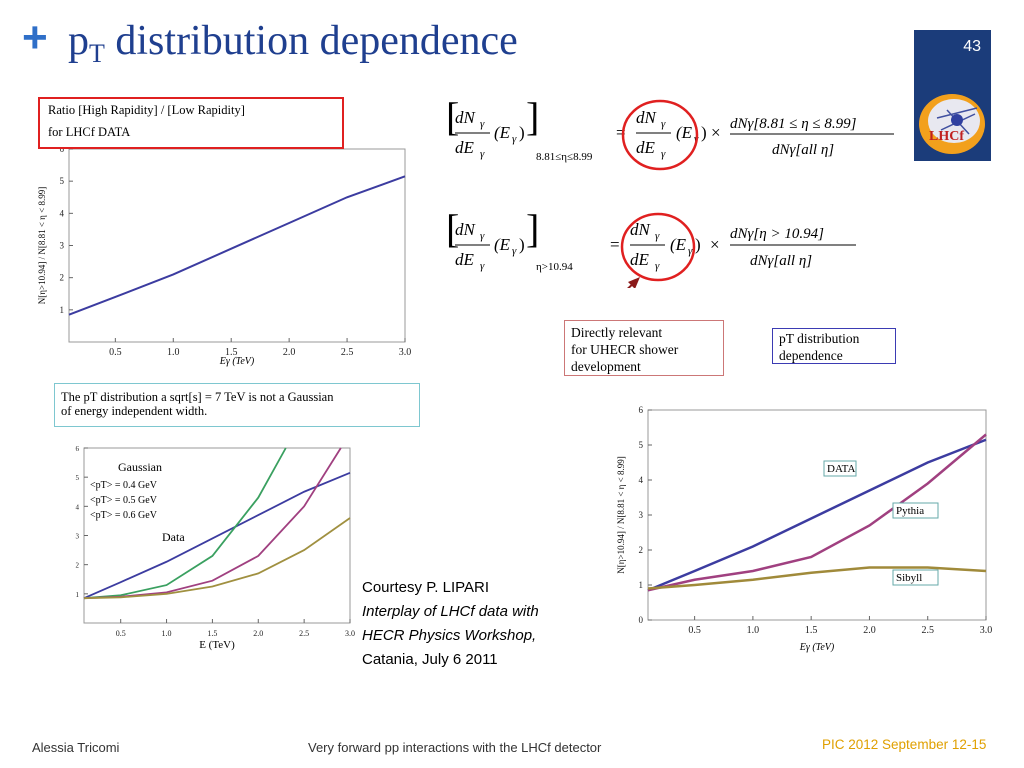 The height and width of the screenshot is (768, 1024). Describe the element at coordinates (634, 282) in the screenshot. I see `arrow-head-icon` at that location.